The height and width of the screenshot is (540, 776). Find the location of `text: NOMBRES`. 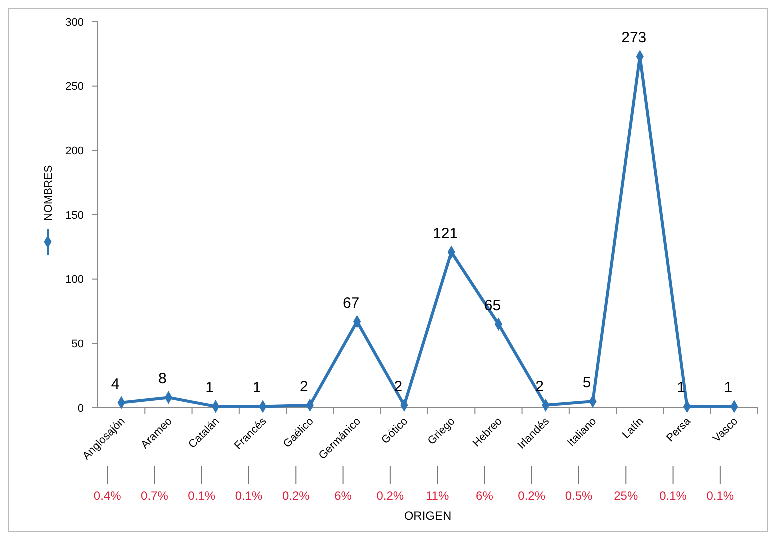

text: NOMBRES is located at coordinates (49, 193).